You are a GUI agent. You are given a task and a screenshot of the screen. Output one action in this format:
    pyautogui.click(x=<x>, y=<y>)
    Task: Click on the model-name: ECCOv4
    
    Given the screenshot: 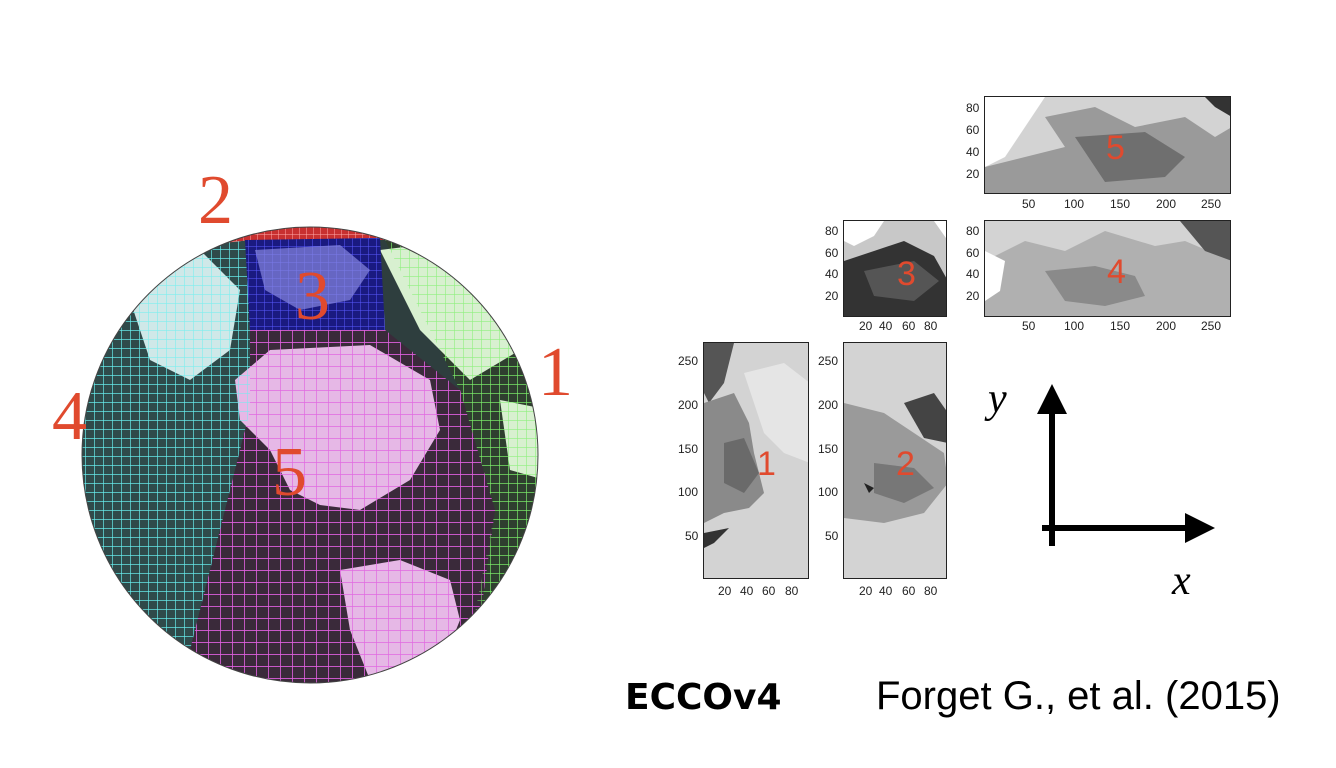 What is the action you would take?
    pyautogui.click(x=703, y=697)
    